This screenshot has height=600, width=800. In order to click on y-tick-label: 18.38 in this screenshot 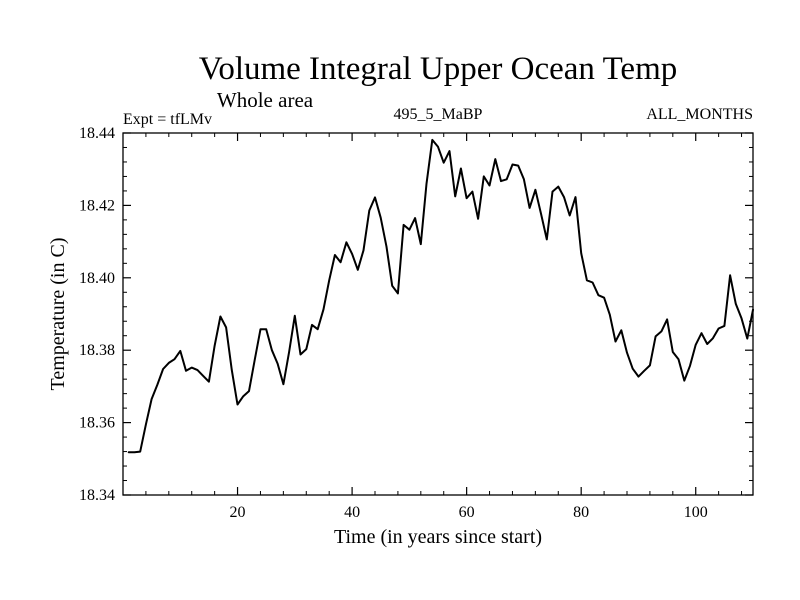, I will do `click(97, 350)`.